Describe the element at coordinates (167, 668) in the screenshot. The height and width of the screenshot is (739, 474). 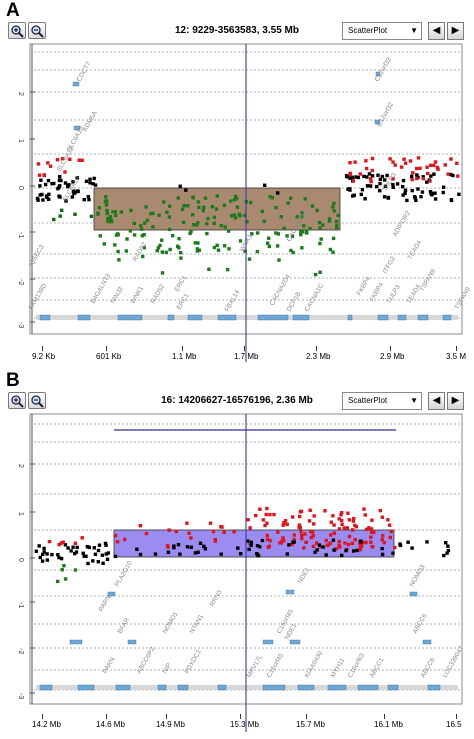
I see `gene-label: NIP` at that location.